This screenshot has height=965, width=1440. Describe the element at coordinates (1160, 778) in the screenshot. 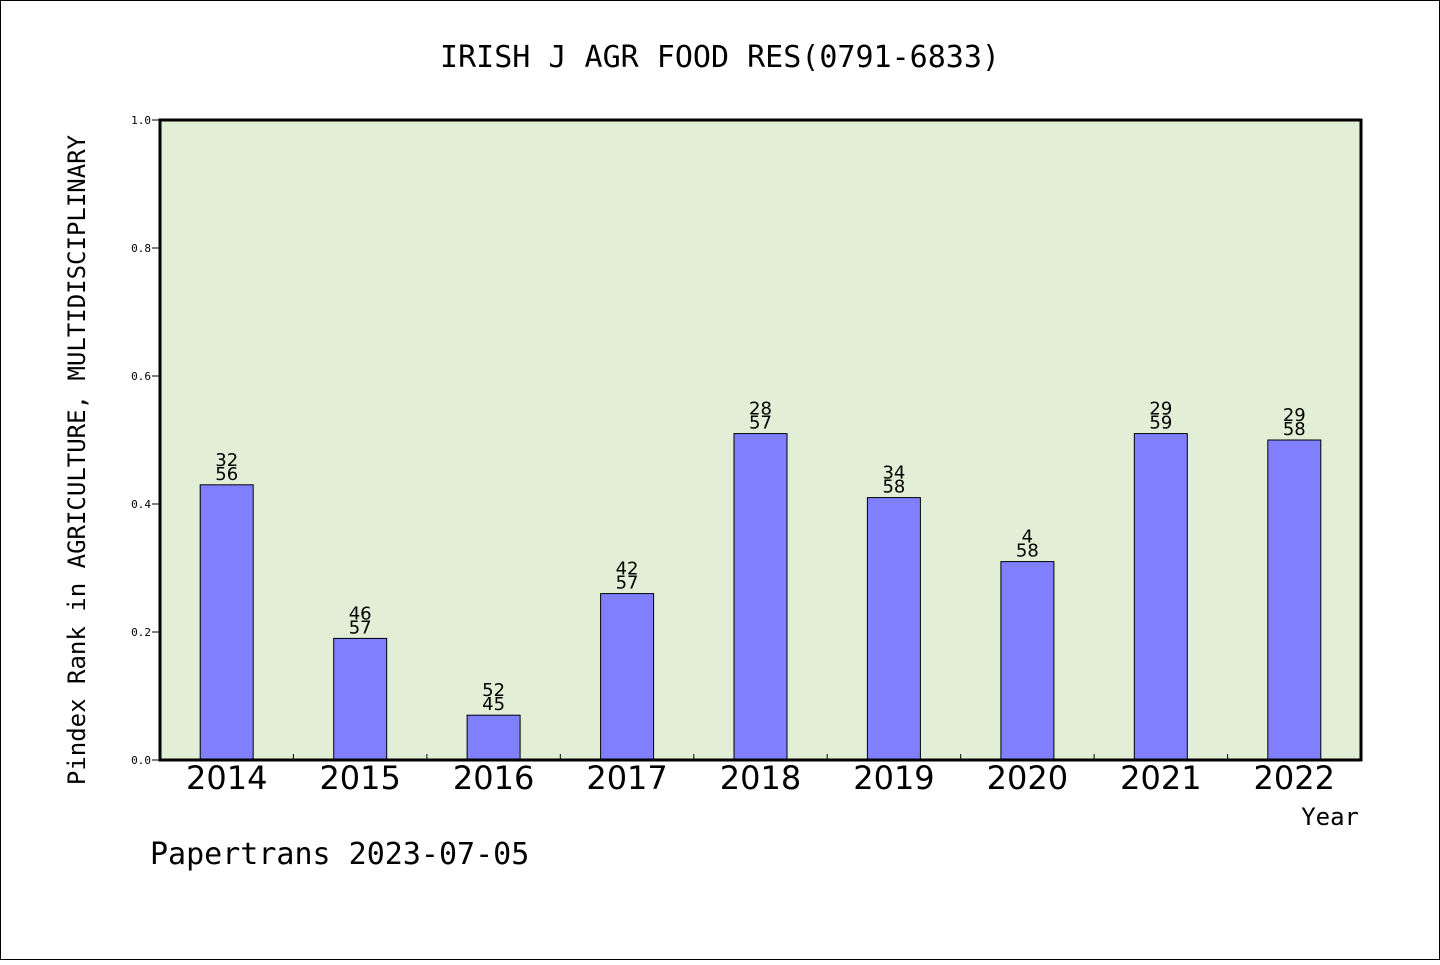

I see `x-tick-label-2021: 2021` at that location.